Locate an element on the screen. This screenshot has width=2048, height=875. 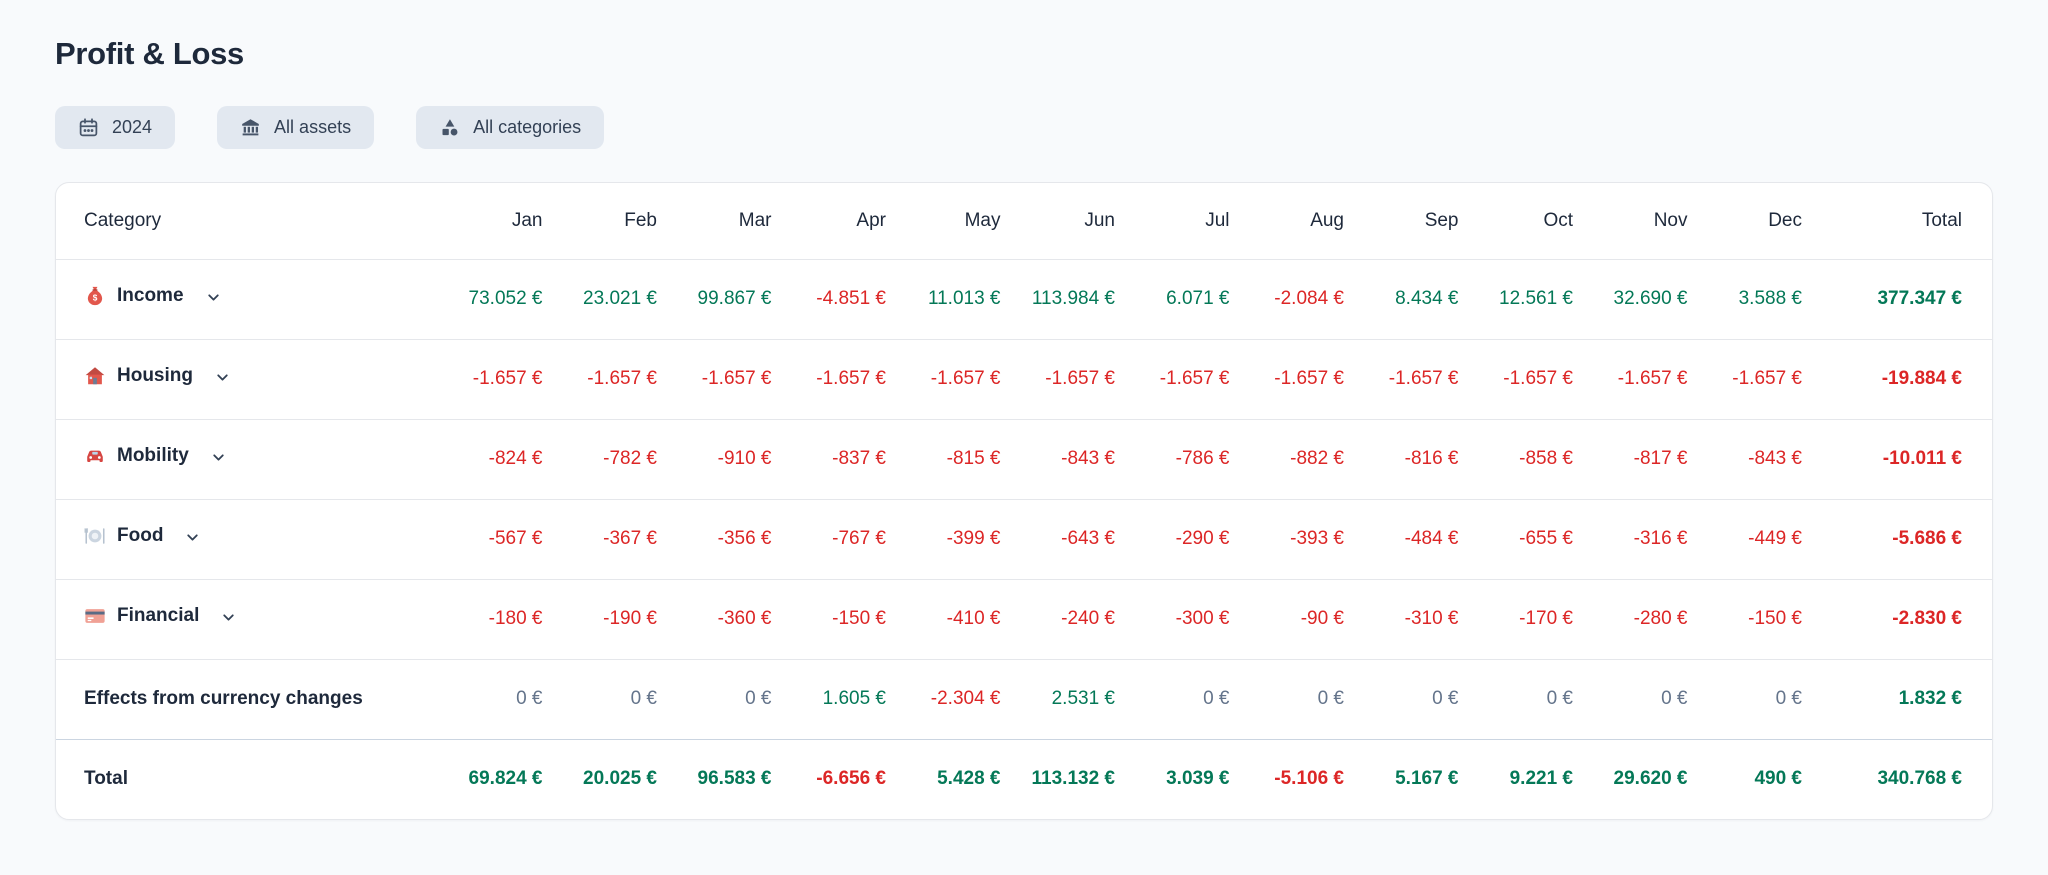
category-label: Housing is located at coordinates (155, 375).